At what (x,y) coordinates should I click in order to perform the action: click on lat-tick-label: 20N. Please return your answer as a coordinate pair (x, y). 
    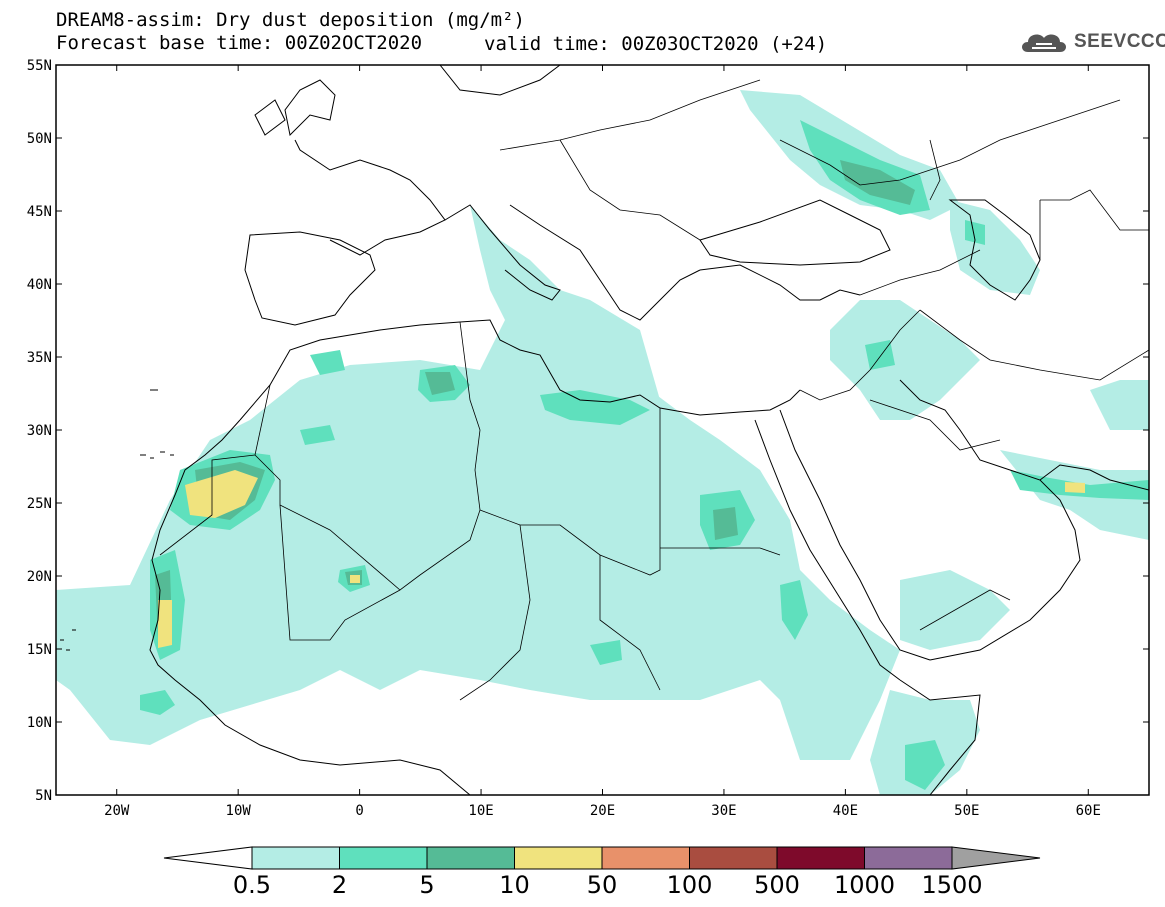
    Looking at the image, I should click on (39, 577).